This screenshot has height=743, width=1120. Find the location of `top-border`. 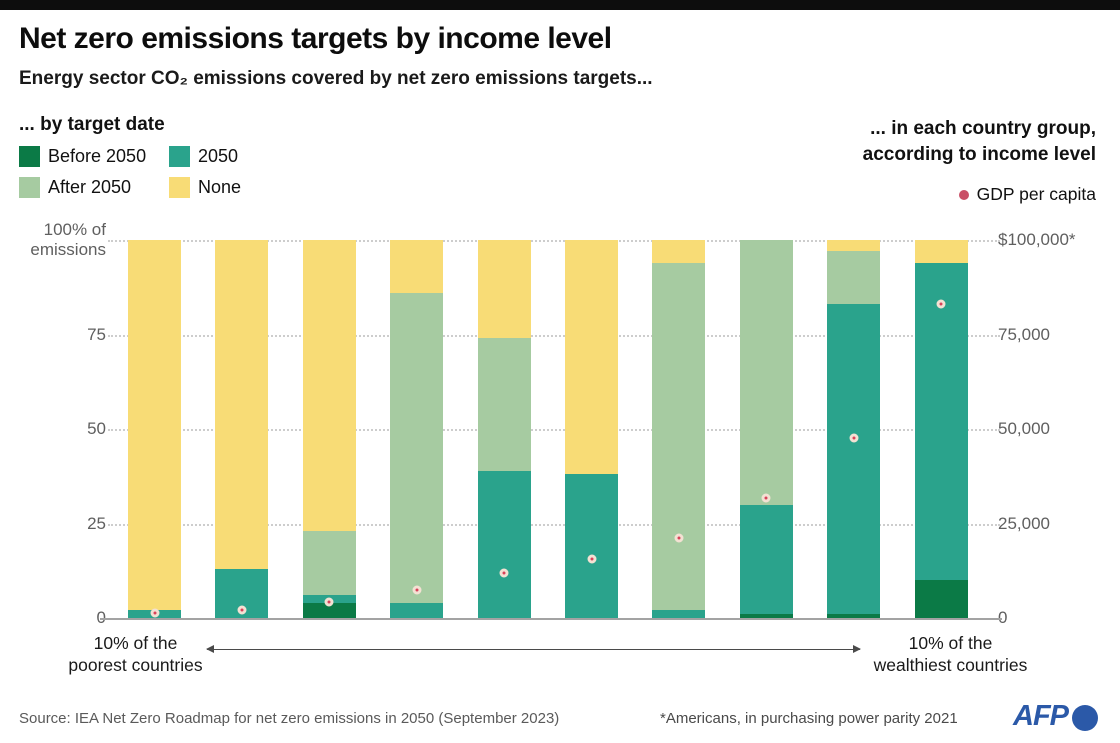

top-border is located at coordinates (560, 5).